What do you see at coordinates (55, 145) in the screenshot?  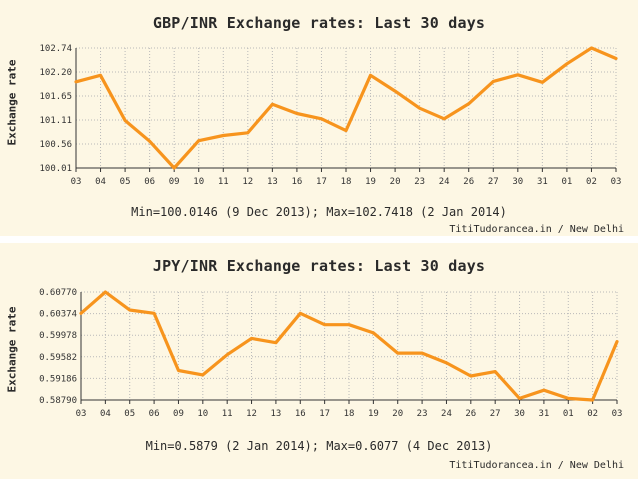 I see `y-tick-label: 100.56` at bounding box center [55, 145].